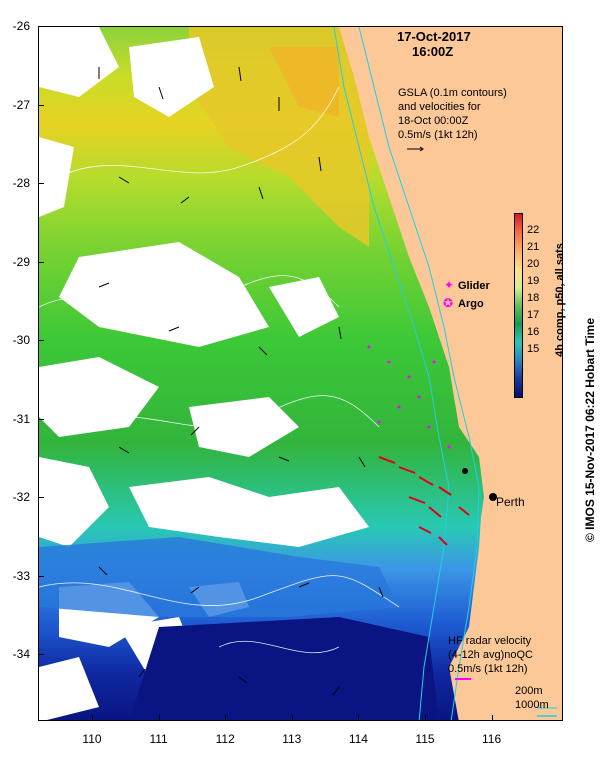 Image resolution: width=604 pixels, height=759 pixels. What do you see at coordinates (21, 26) in the screenshot?
I see `latitude-tick-label: -26` at bounding box center [21, 26].